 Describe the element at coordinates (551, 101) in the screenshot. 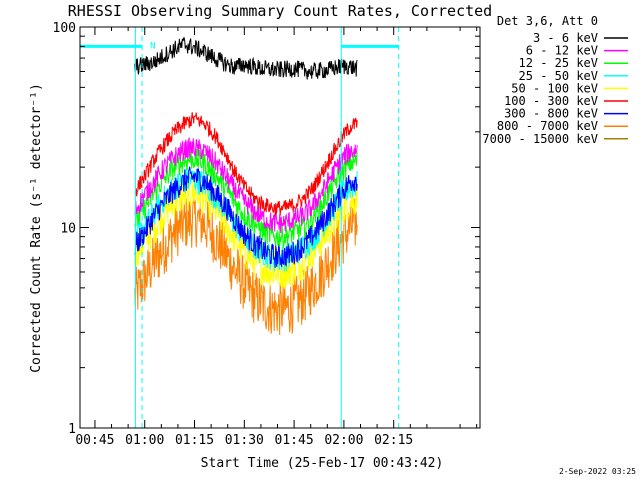

I see `legend-label-5: 100 - 300 keV` at that location.